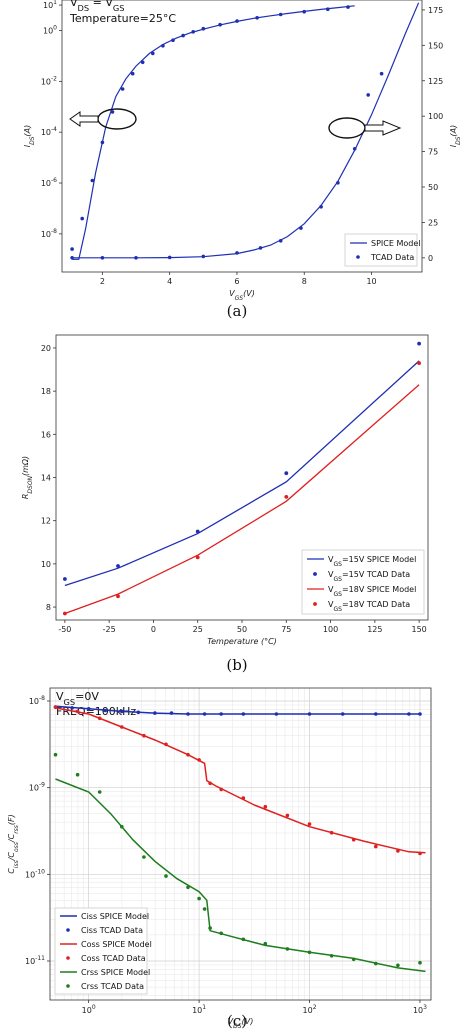 The image size is (474, 1031). What do you see at coordinates (46, 564) in the screenshot?
I see `y-tick-label: 10` at bounding box center [46, 564].